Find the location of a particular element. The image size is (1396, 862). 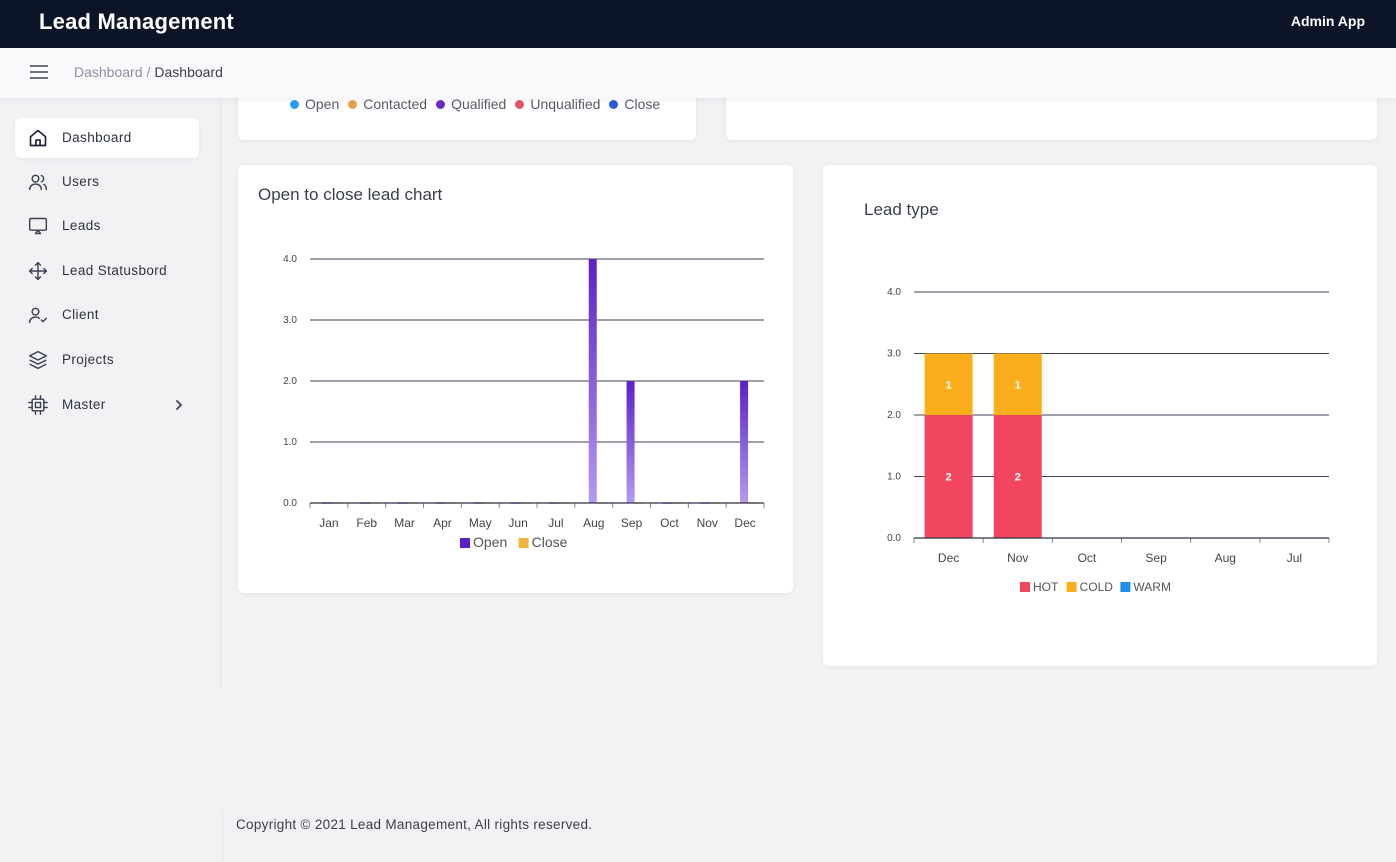

sidebar-item-master: Master is located at coordinates (107, 405).